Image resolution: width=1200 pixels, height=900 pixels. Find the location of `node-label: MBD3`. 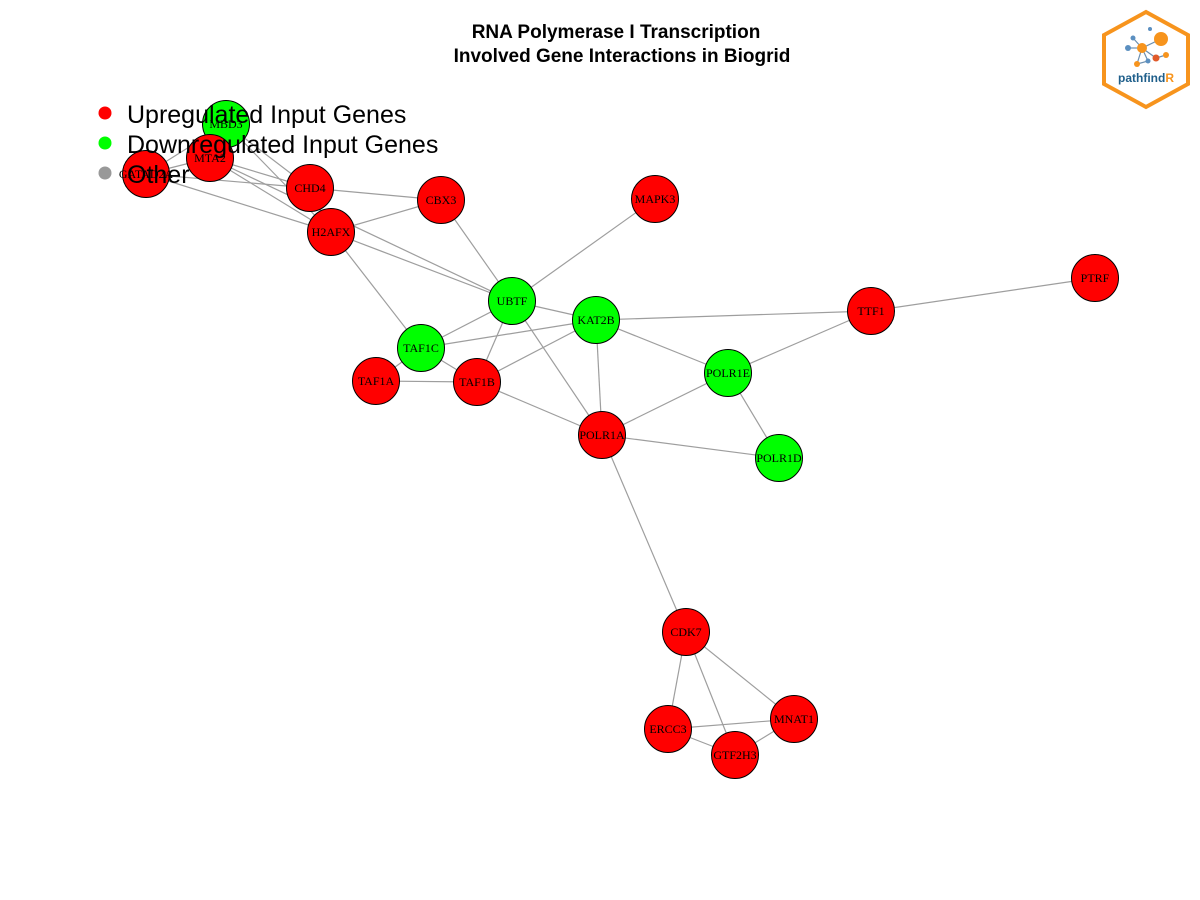

node-label: MBD3 is located at coordinates (225, 124).